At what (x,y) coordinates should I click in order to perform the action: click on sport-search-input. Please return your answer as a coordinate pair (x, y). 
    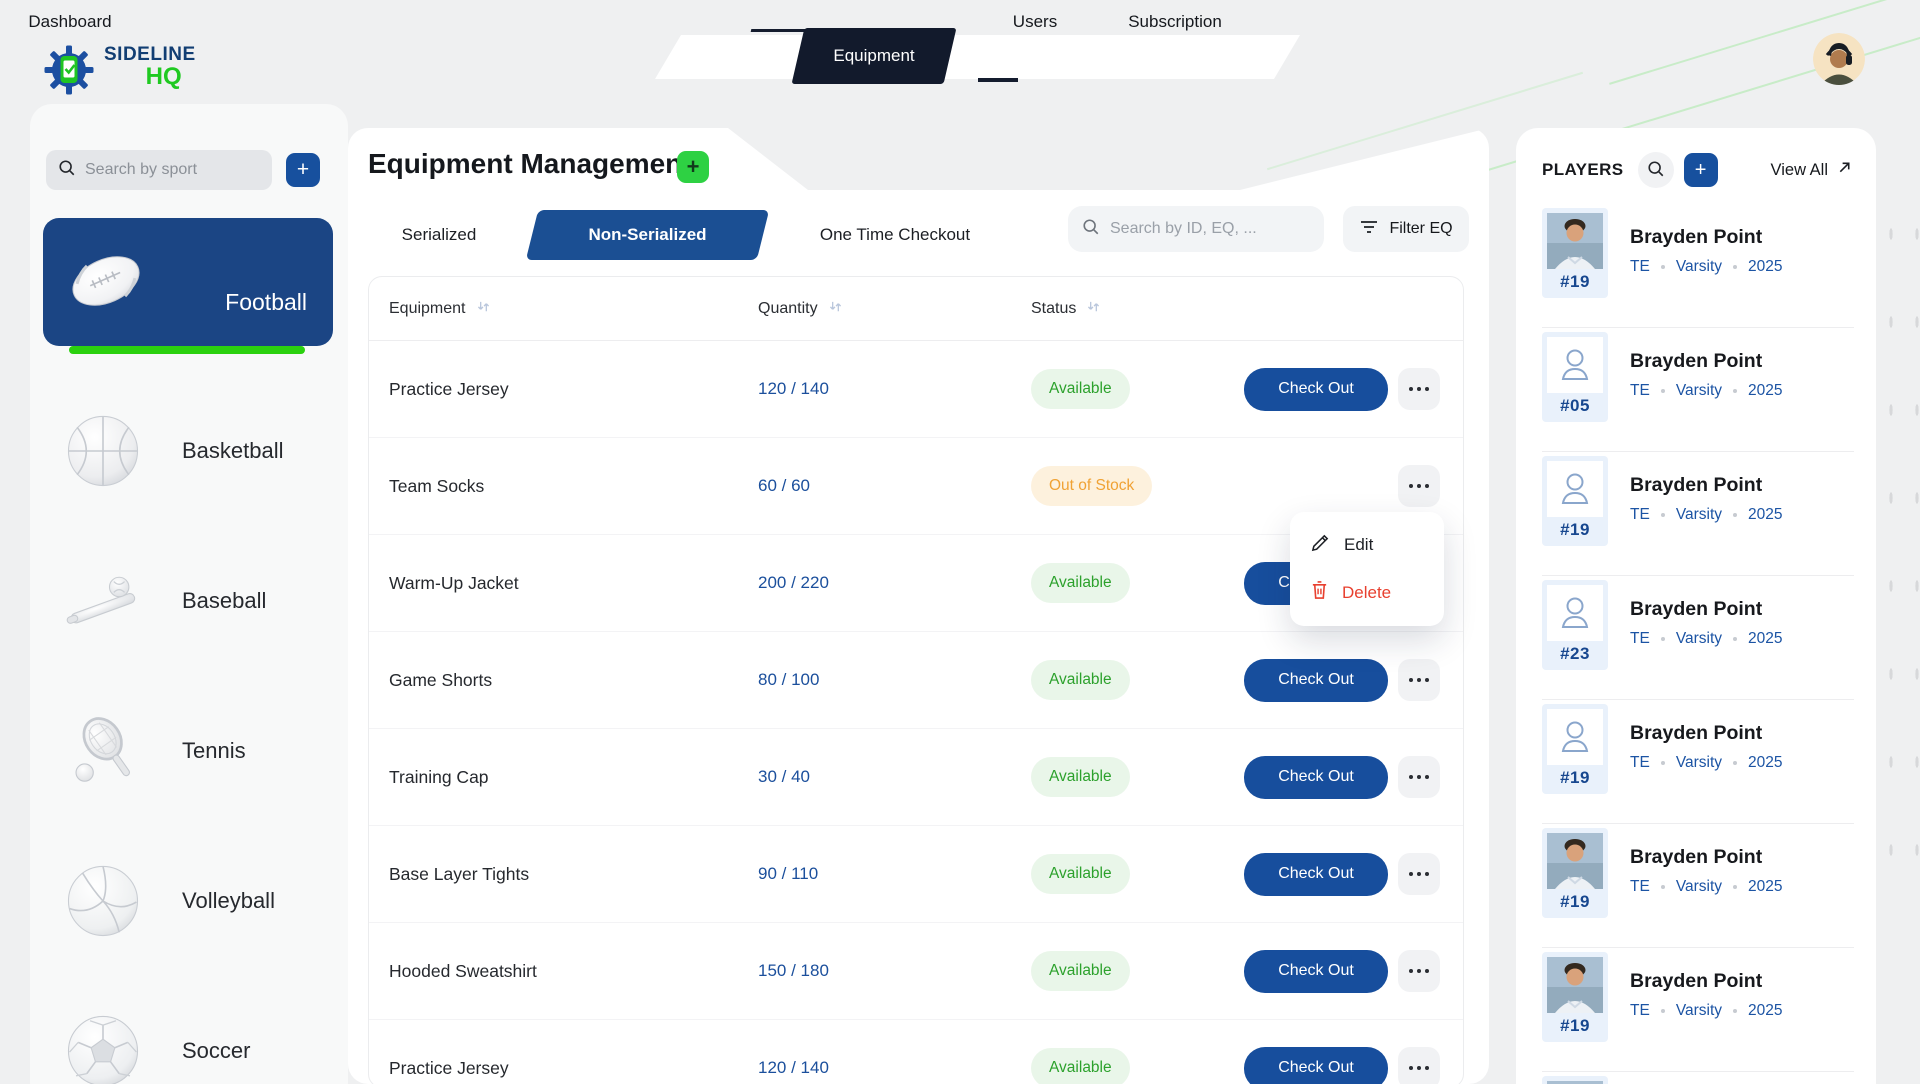
    Looking at the image, I should click on (170, 170).